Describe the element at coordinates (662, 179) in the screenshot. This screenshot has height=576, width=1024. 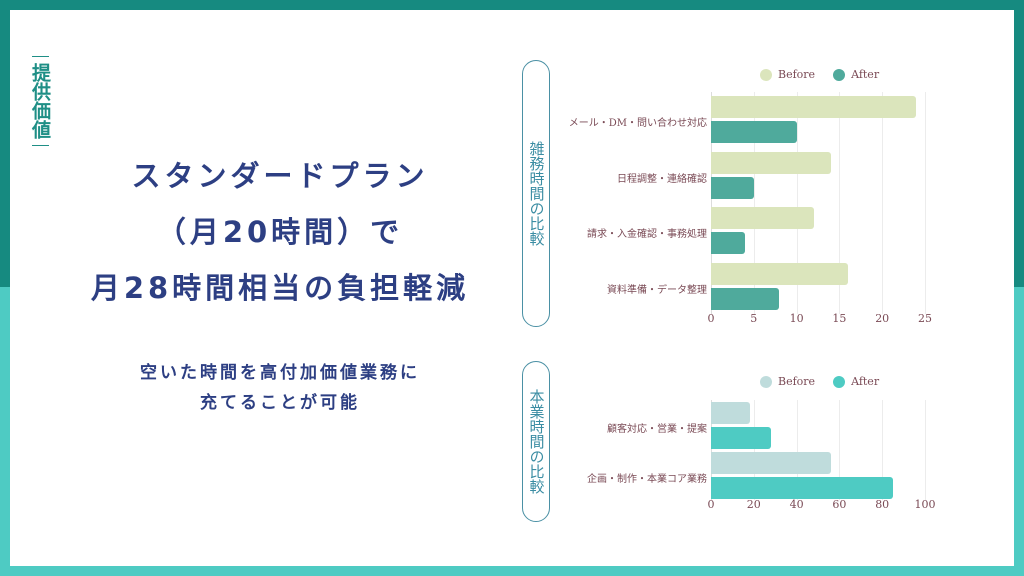
I see `category-label: 日程調整・連絡確認` at that location.